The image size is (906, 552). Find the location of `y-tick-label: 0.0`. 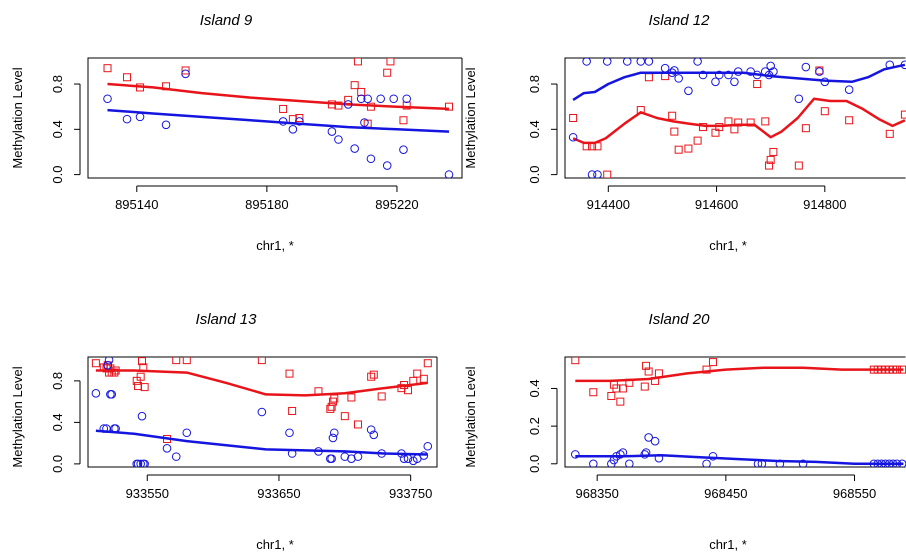

y-tick-label: 0.0 is located at coordinates (534, 464).